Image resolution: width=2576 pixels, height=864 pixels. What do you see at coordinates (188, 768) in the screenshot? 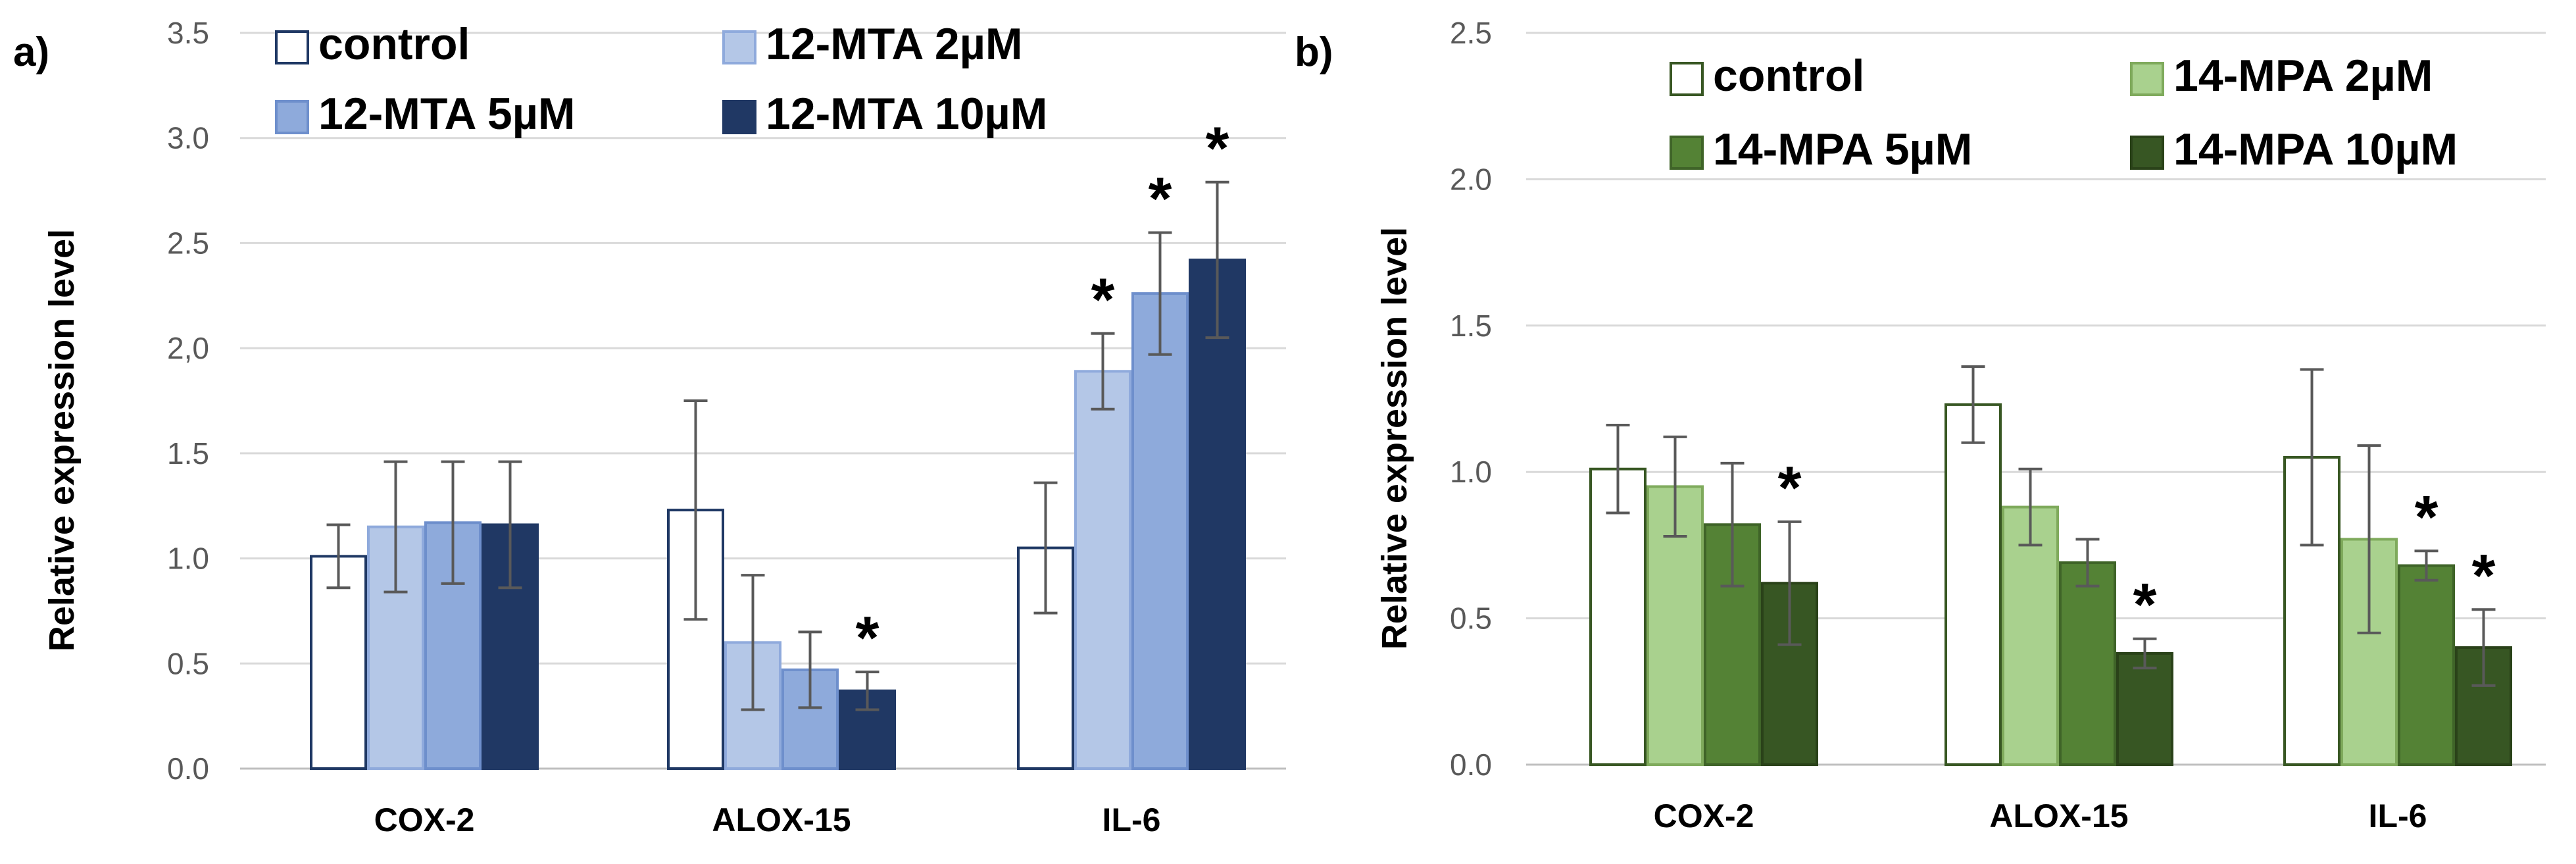
I see `chart-a-y-tick-label: 0.0` at bounding box center [188, 768].